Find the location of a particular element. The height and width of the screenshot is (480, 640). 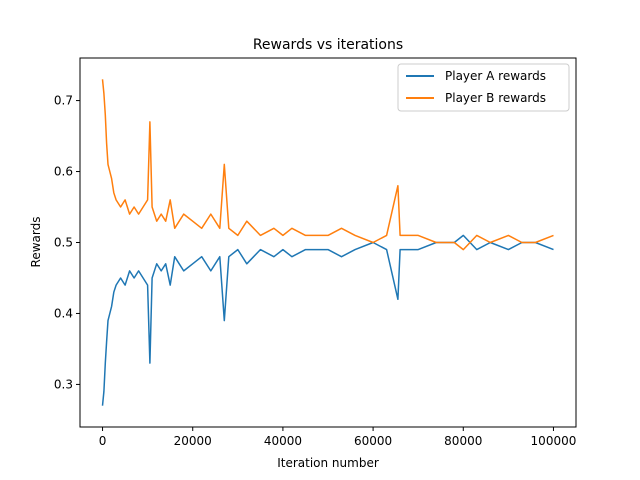

y-tick-label: 0.7 is located at coordinates (63, 101).